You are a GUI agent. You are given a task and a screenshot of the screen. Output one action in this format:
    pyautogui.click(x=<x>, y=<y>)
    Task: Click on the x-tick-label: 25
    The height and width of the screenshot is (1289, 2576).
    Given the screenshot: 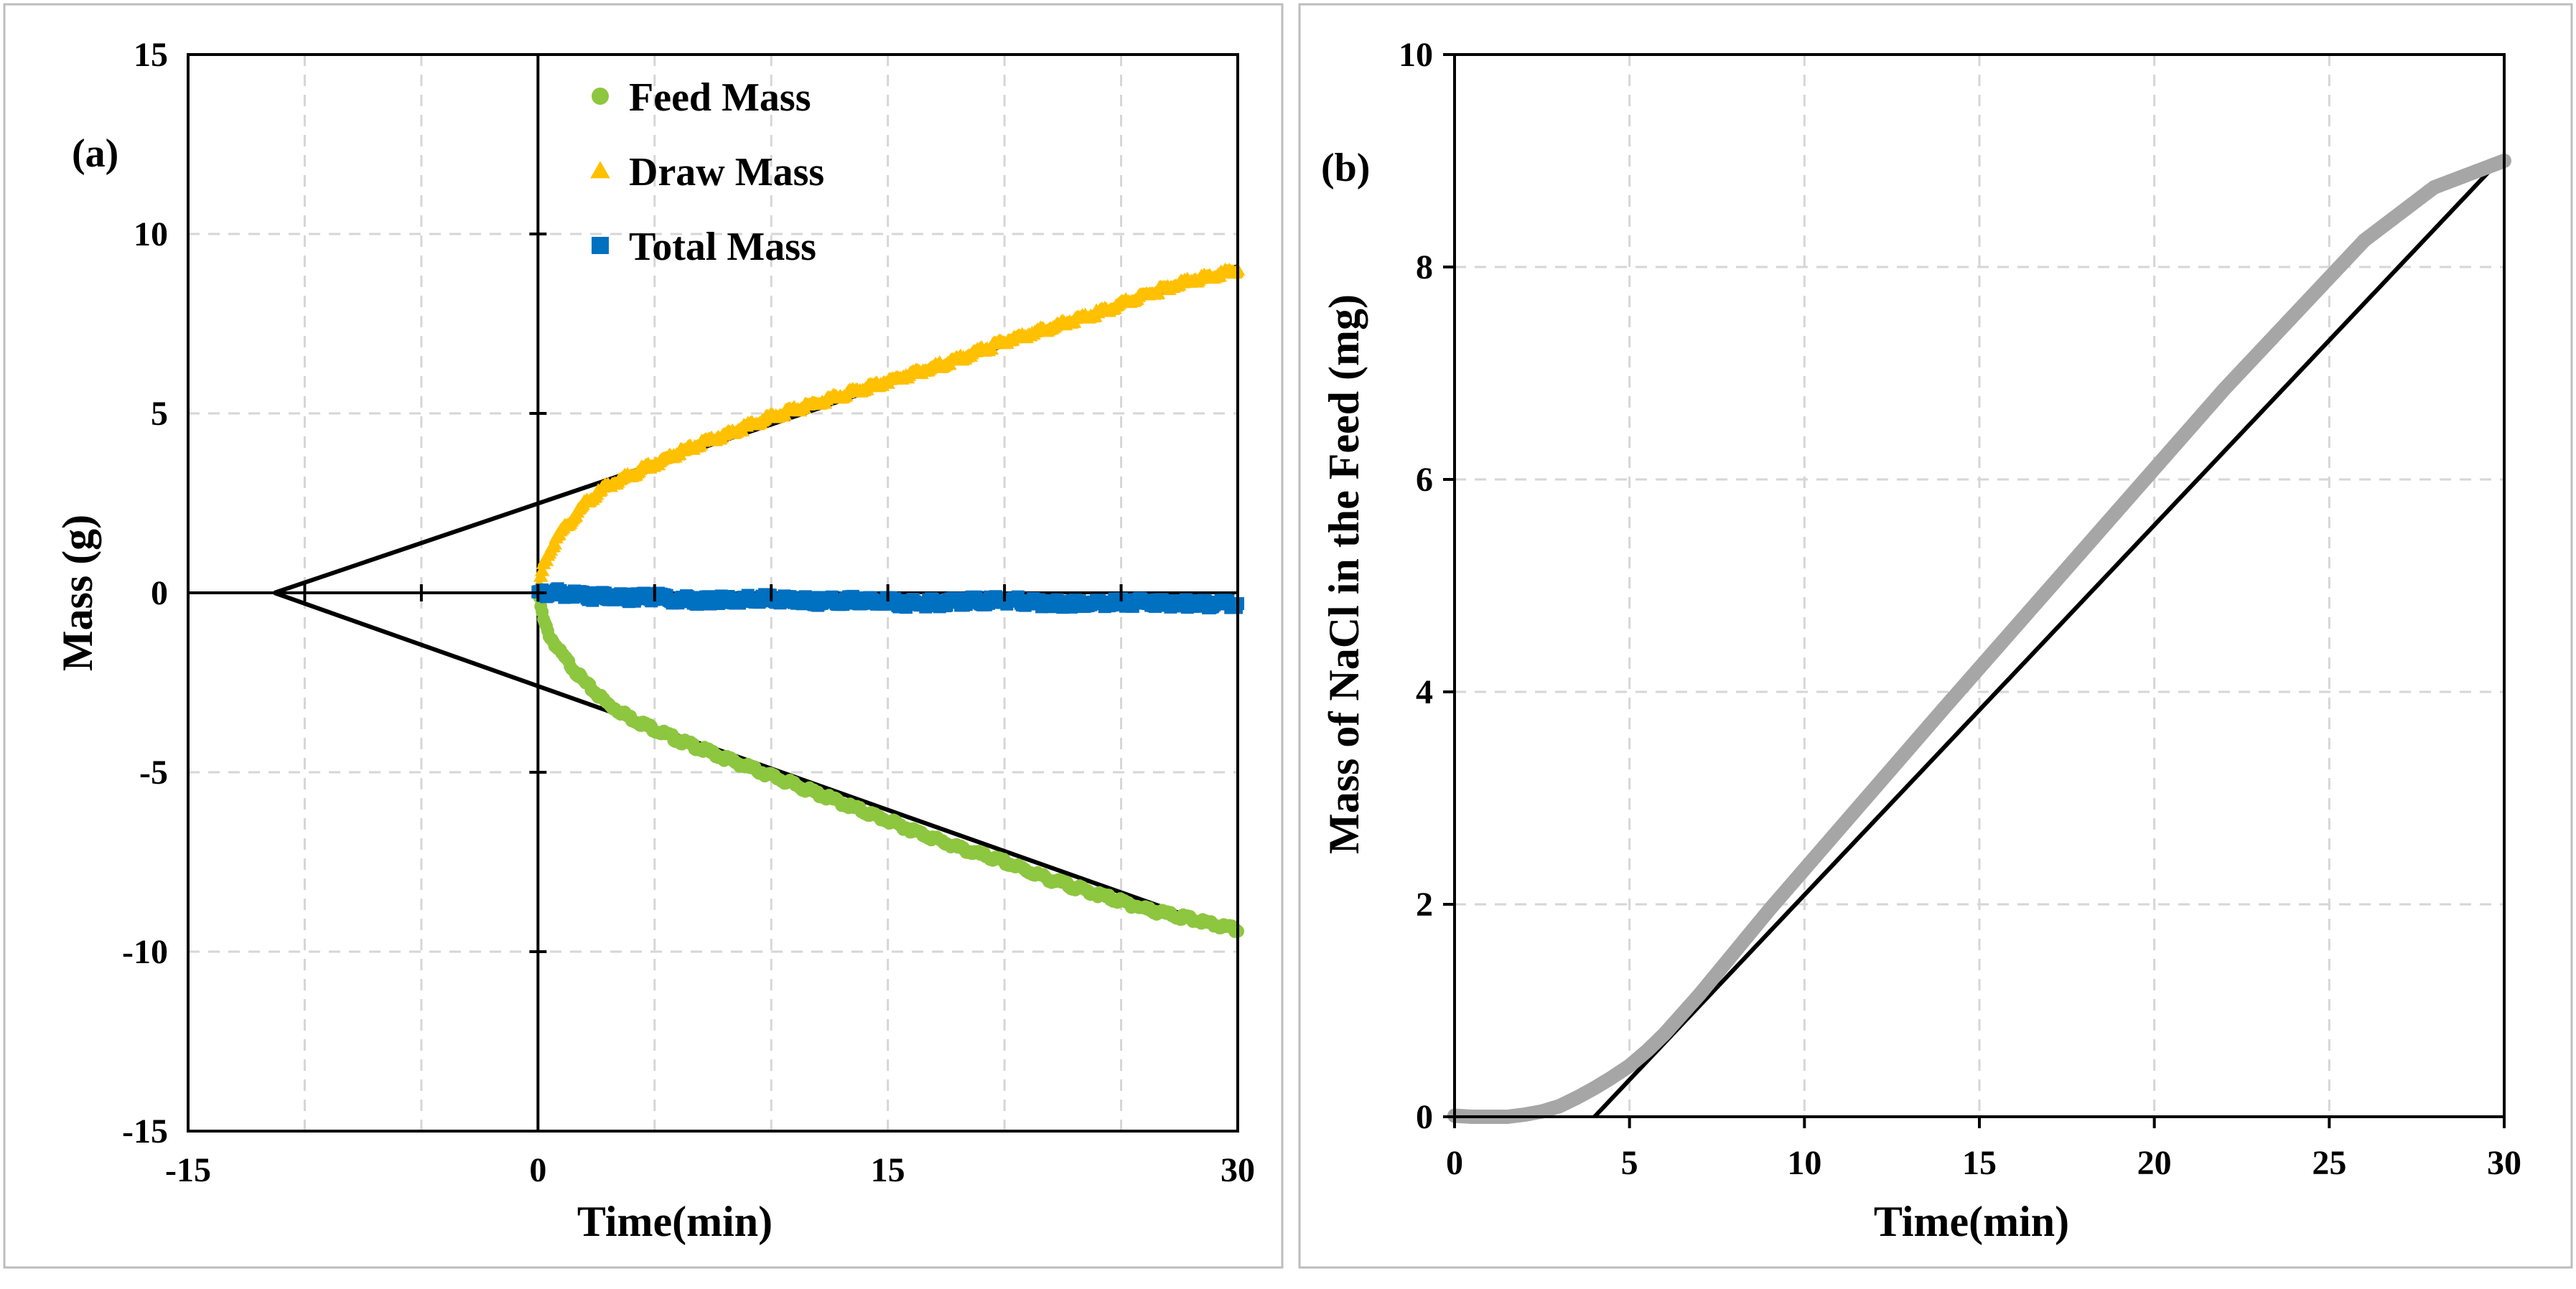 What is the action you would take?
    pyautogui.click(x=2329, y=1163)
    